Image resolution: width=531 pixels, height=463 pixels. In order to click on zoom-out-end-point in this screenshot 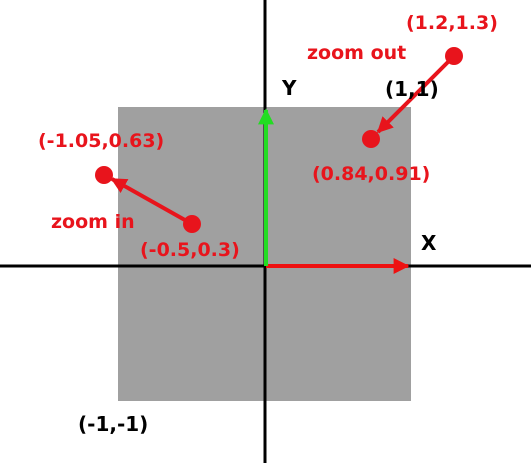, I will do `click(371, 139)`.